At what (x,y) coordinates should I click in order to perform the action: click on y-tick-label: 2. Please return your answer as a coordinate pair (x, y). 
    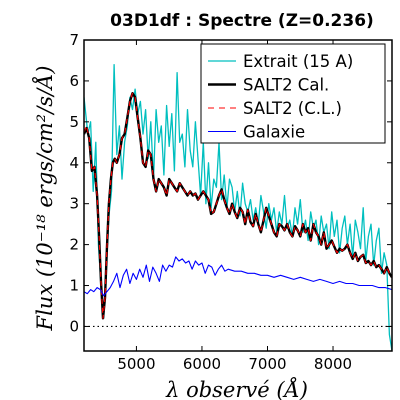
    Looking at the image, I should click on (74, 245).